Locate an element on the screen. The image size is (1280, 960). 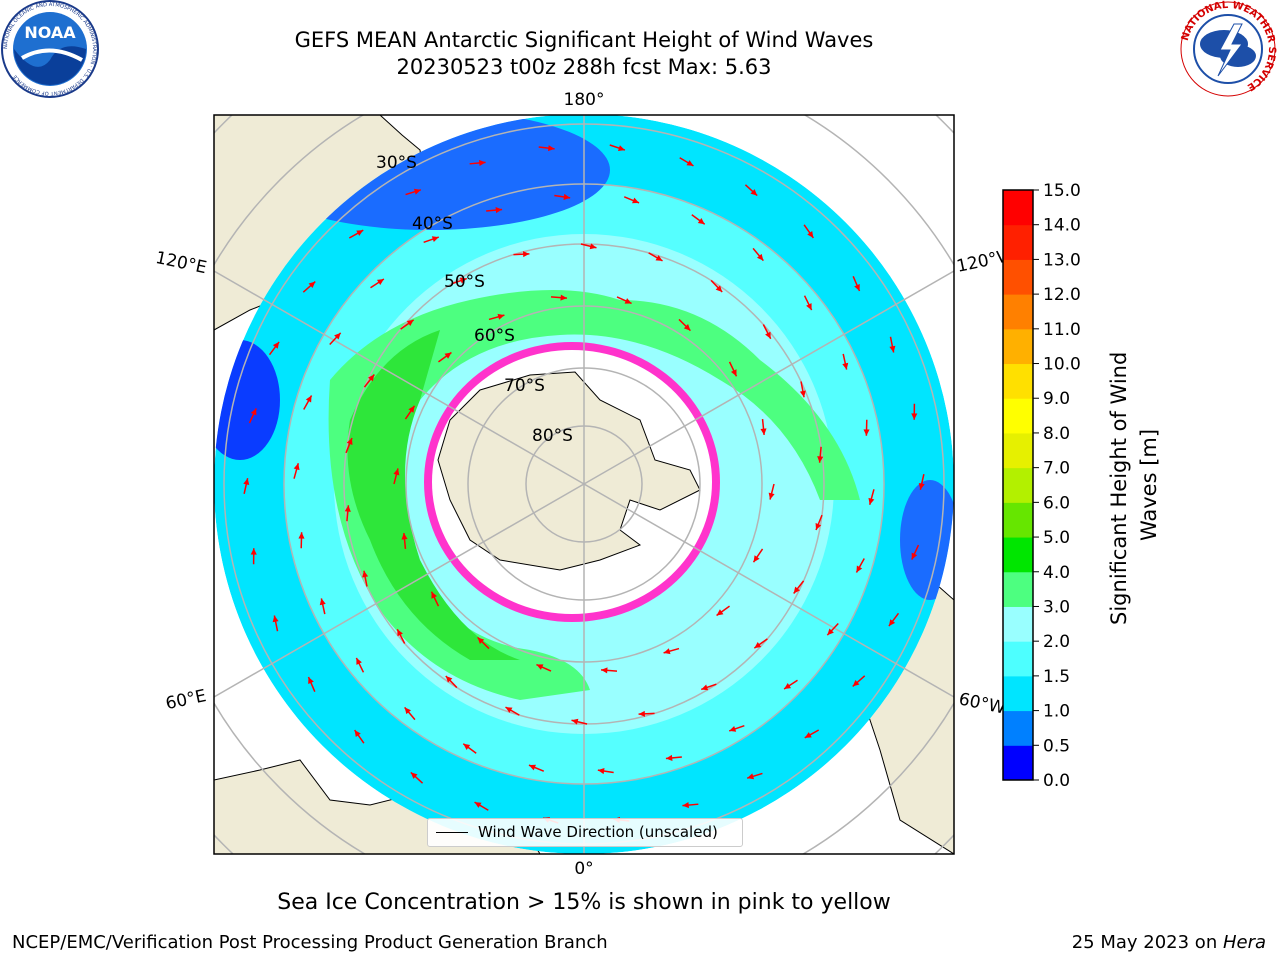
colorbar-tick-label: 1.5 is located at coordinates (1056, 677).